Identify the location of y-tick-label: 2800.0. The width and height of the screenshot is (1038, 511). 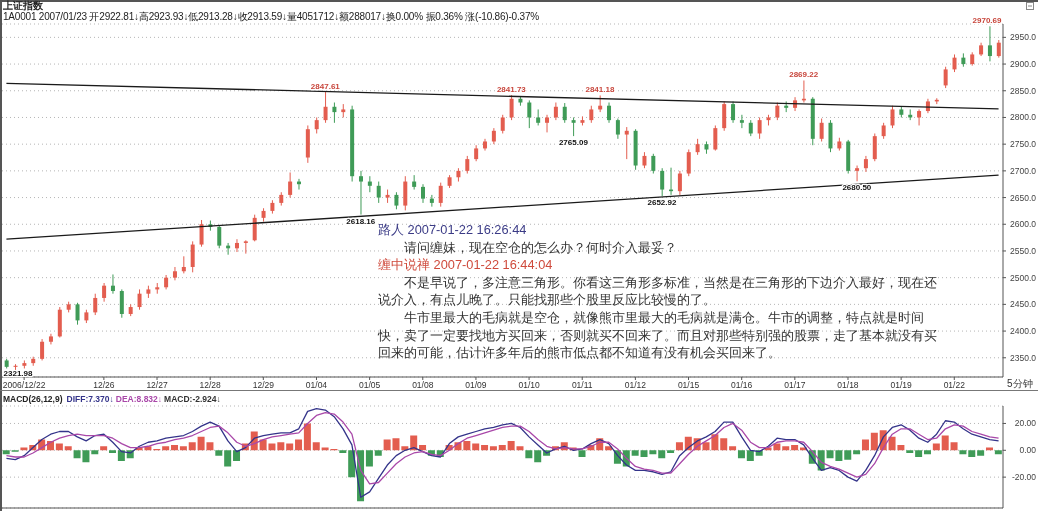
(1023, 117).